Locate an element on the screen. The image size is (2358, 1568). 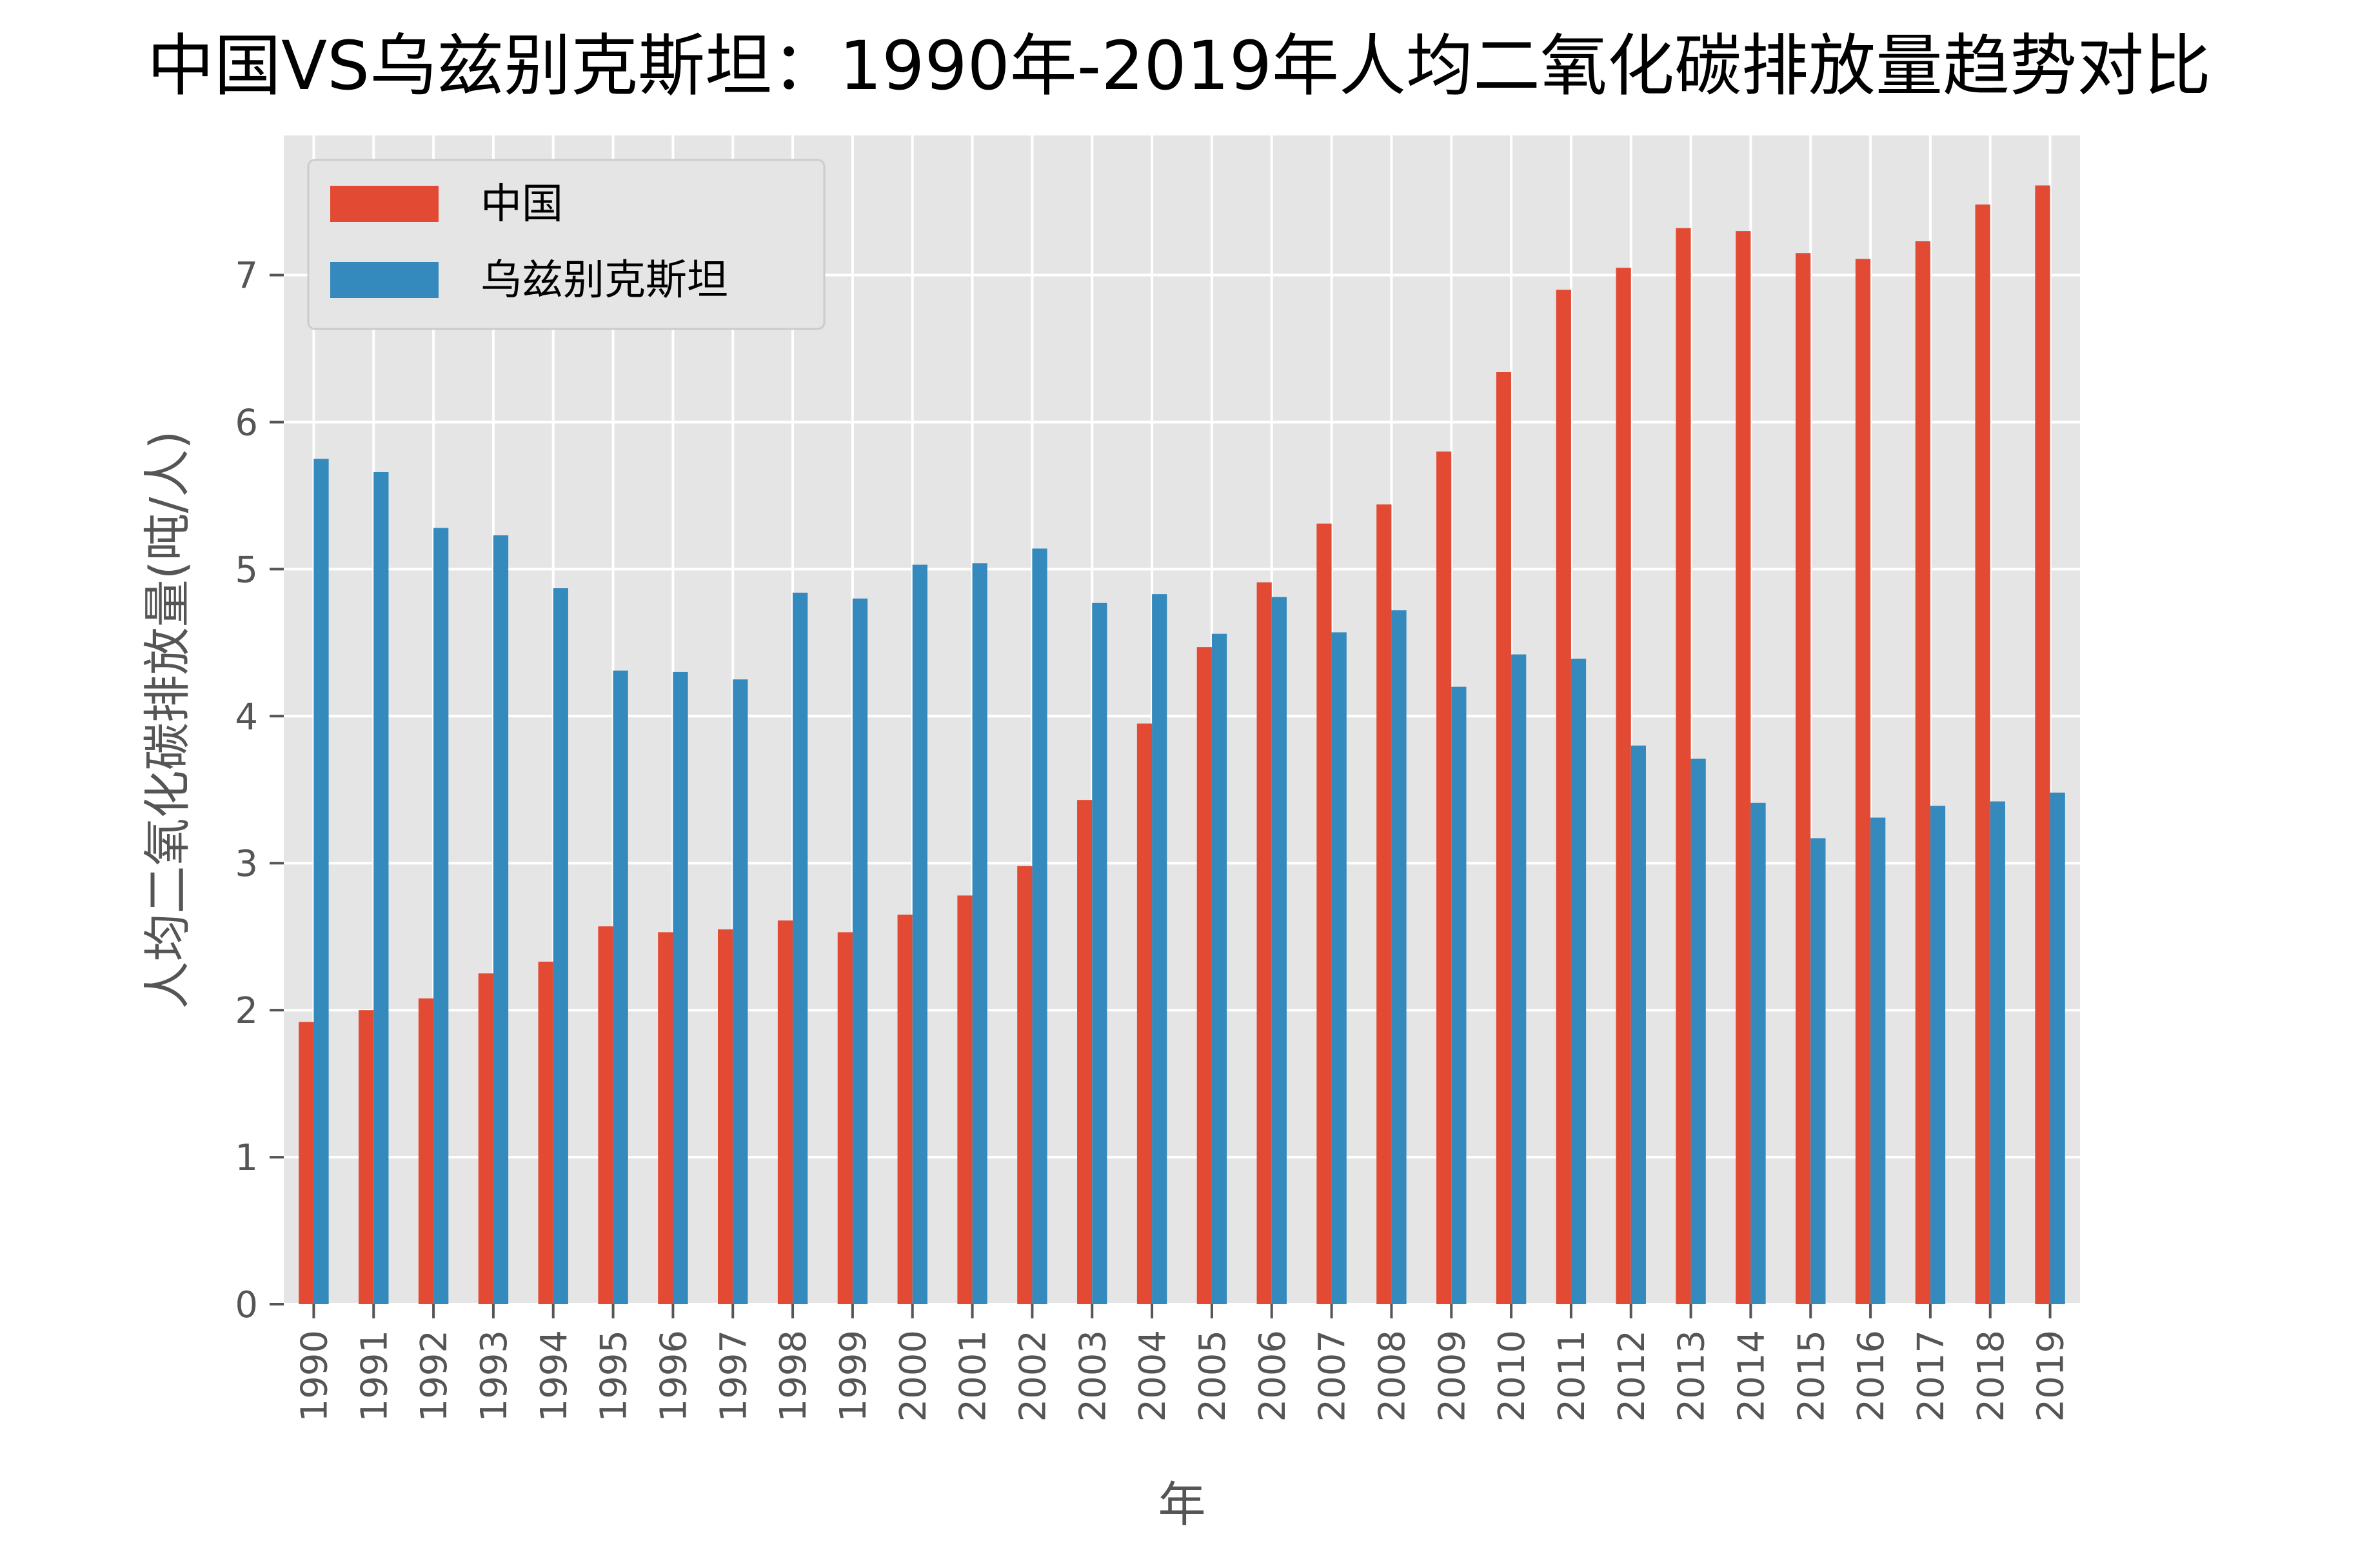
x-tick-label: 2016 is located at coordinates (1871, 1376).